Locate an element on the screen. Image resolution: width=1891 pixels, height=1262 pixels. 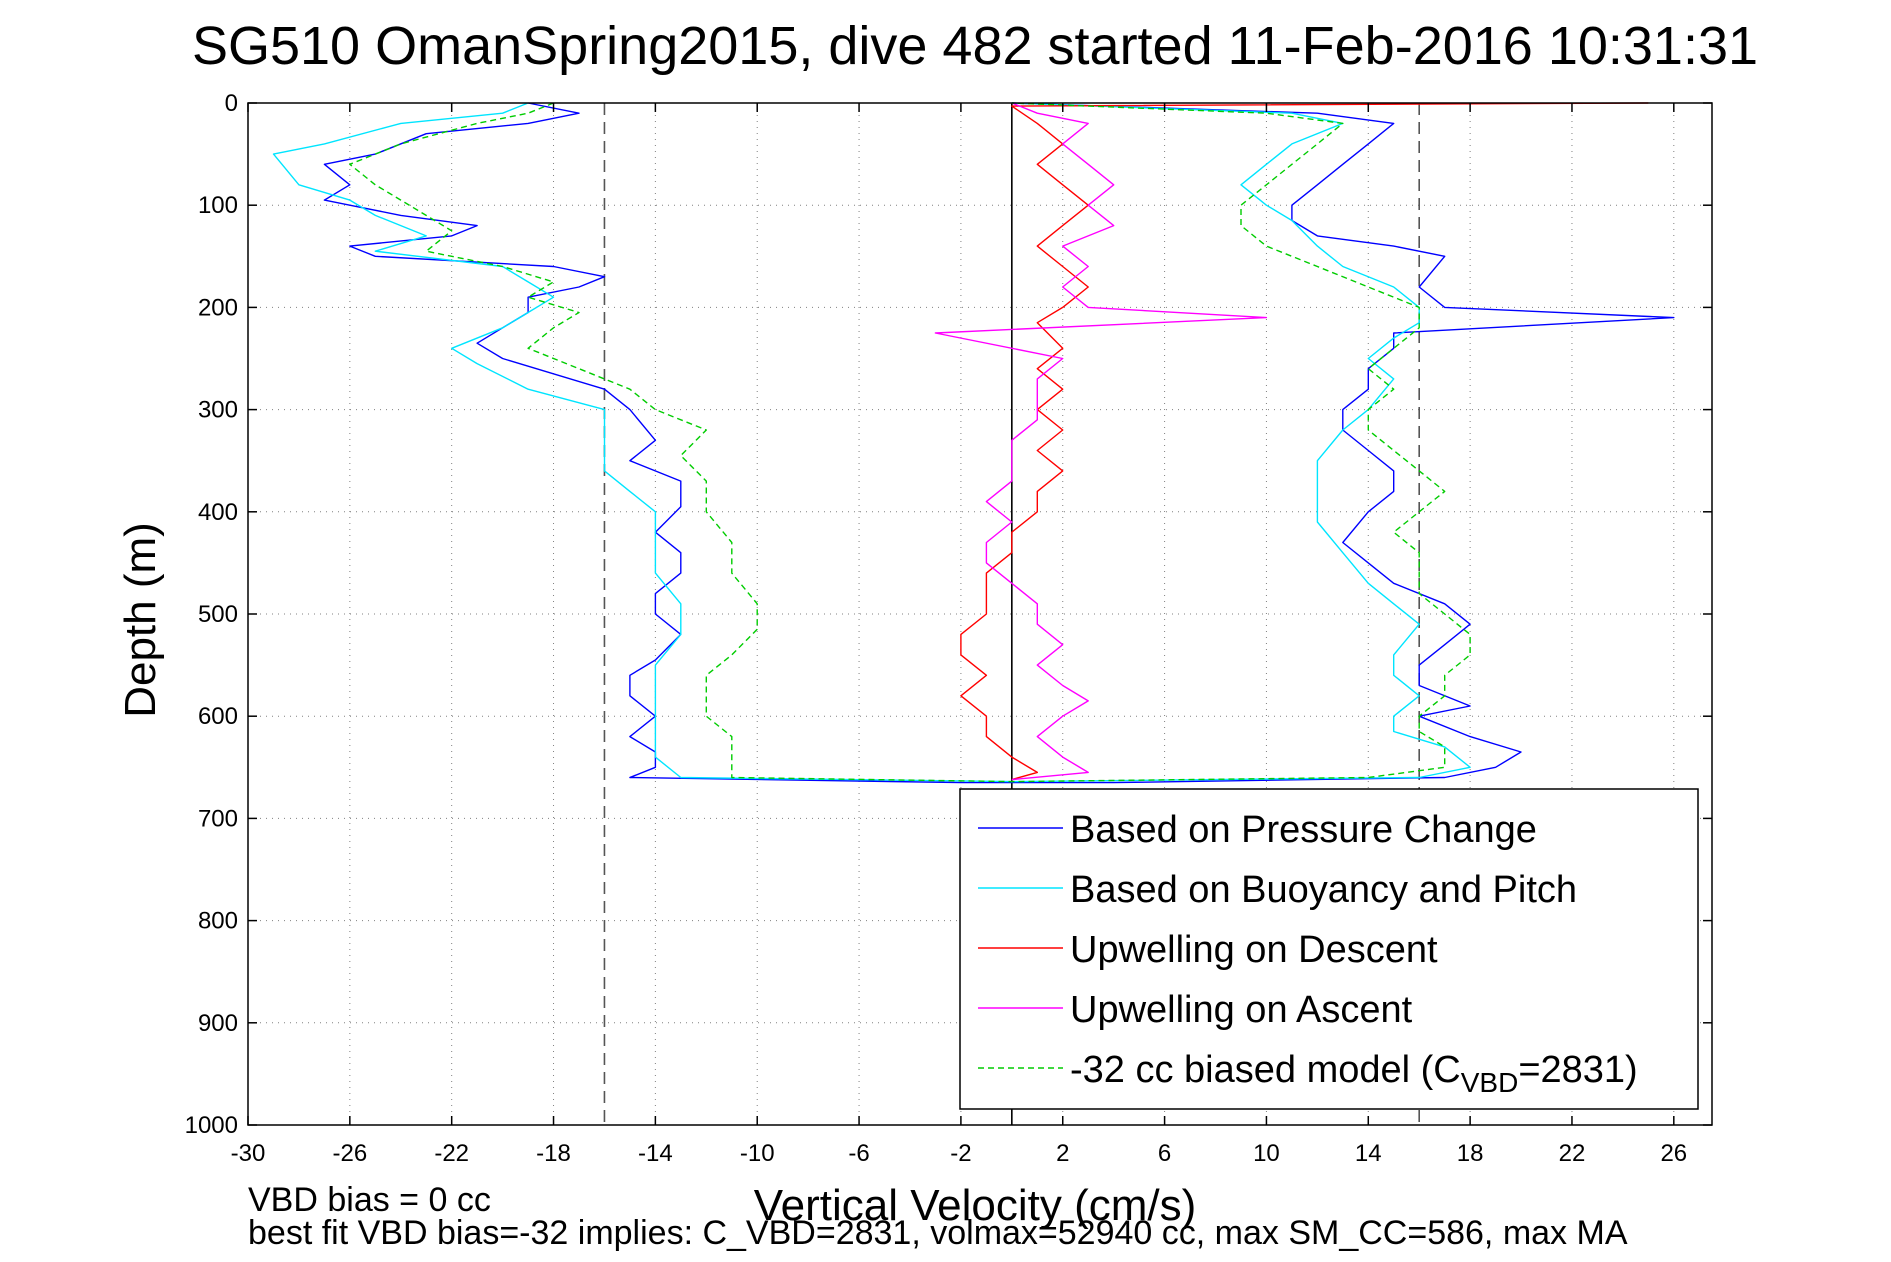
y-tick-label: 100 is located at coordinates (218, 205).